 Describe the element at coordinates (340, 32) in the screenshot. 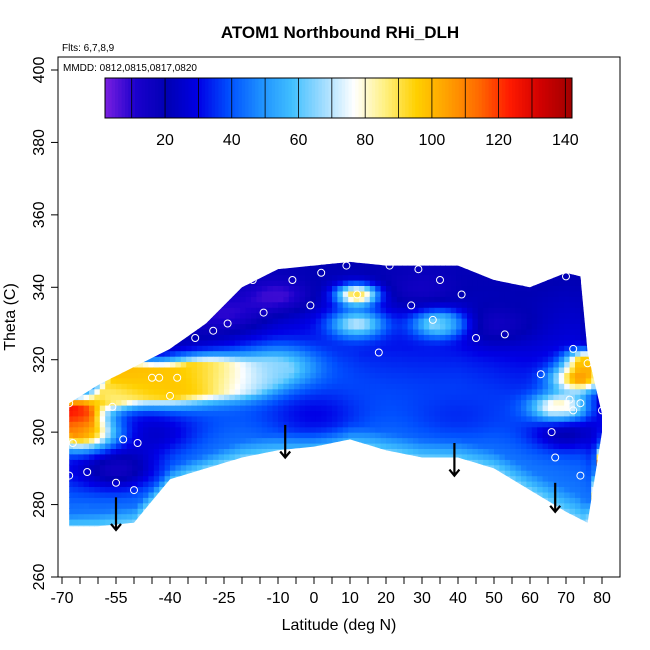

I see `chart-title: ATOM1 Northbound RHi_DLH` at that location.